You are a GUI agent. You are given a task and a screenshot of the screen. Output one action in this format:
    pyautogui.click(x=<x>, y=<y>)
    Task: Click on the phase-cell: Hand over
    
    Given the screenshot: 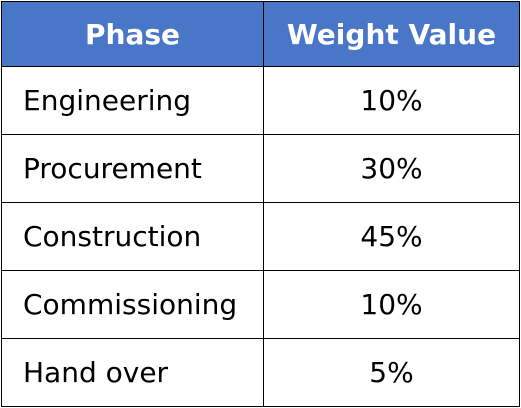 What is the action you would take?
    pyautogui.click(x=132, y=372)
    